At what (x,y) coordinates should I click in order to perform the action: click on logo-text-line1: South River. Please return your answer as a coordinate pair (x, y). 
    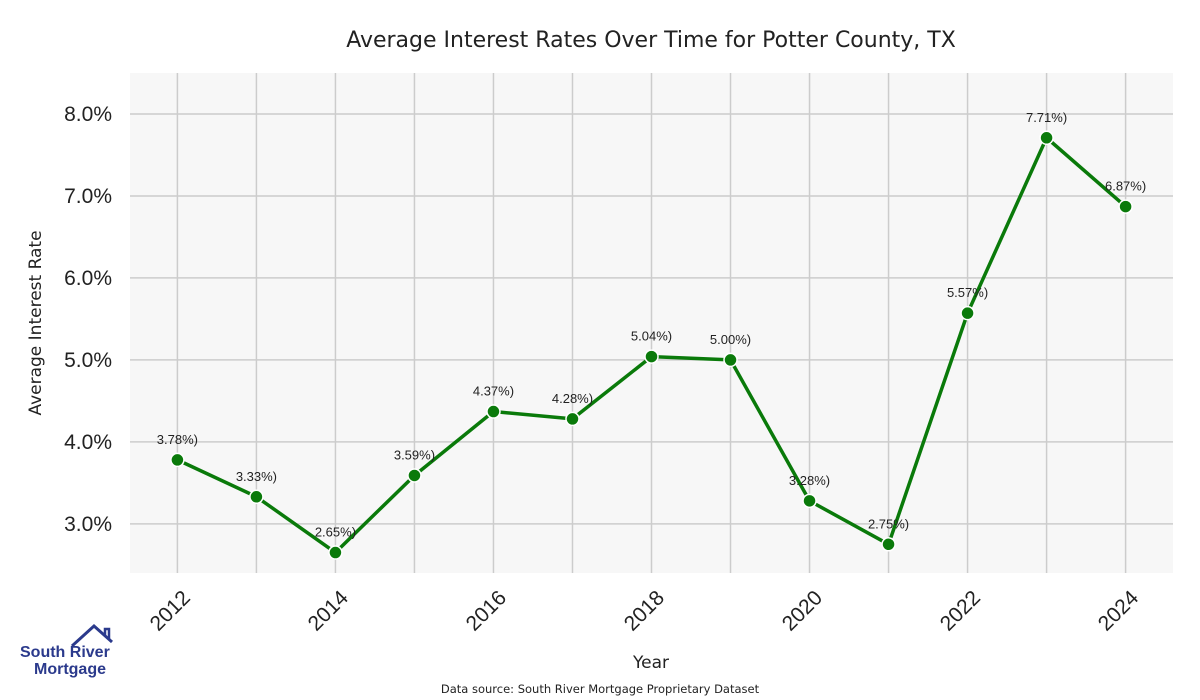
    Looking at the image, I should click on (65, 652).